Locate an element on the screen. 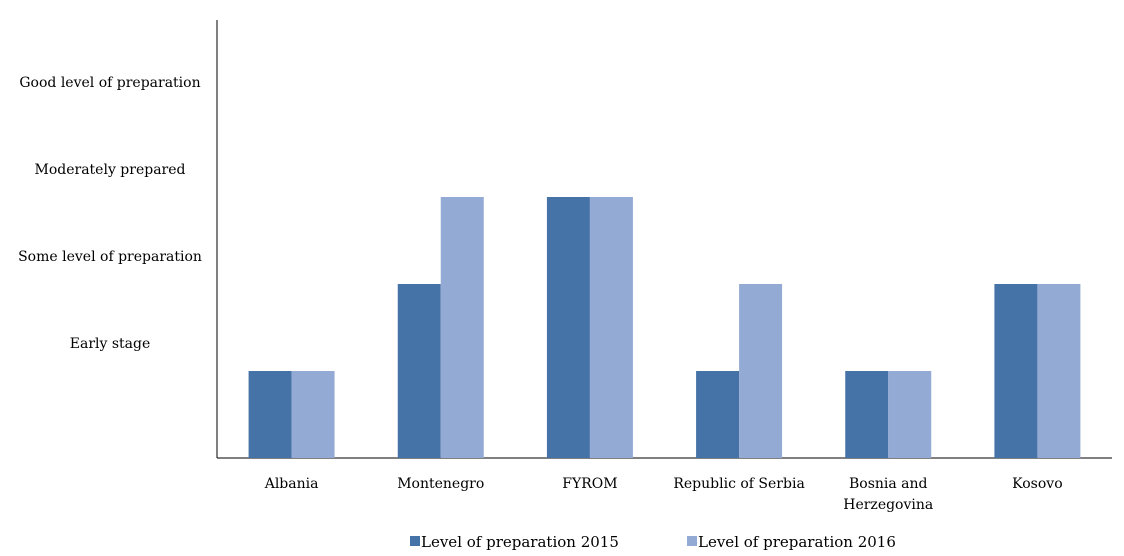 This screenshot has width=1124, height=556. x-category-label: Republic of Serbia is located at coordinates (738, 484).